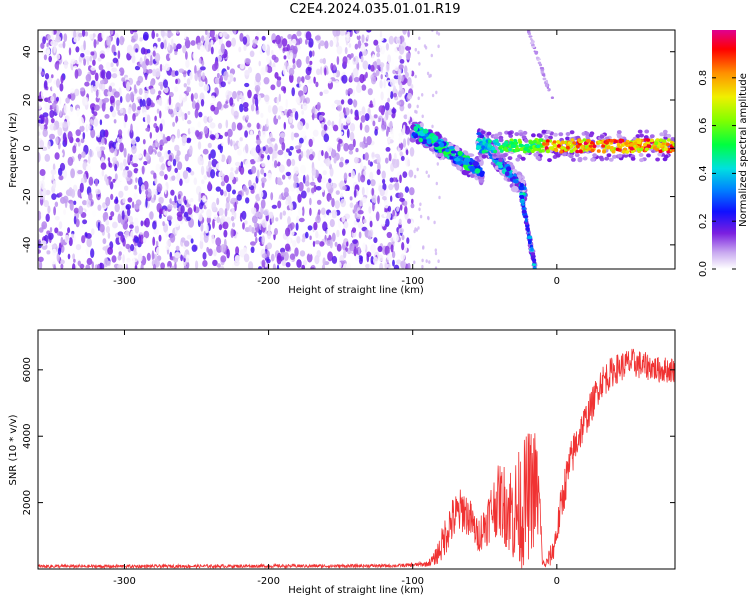  I want to click on colorbar-tick-label: 0.6, so click(703, 126).